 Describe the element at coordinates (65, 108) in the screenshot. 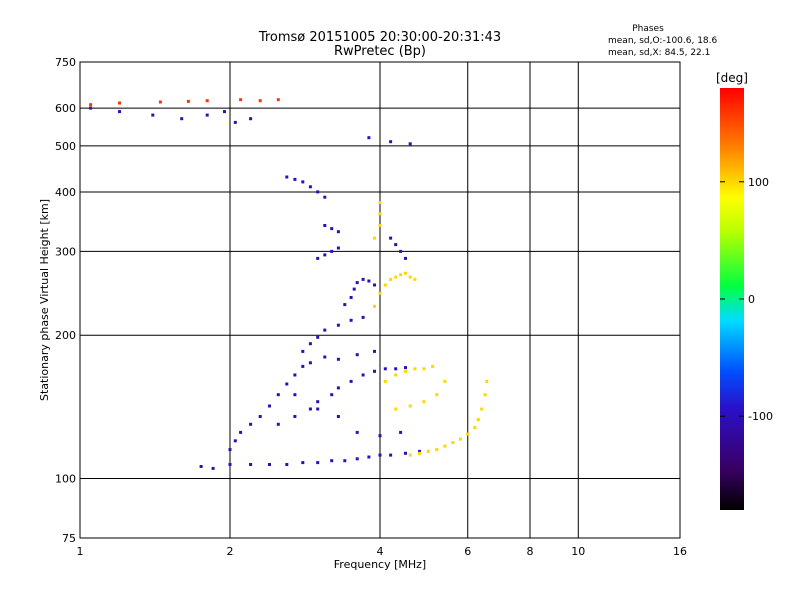

I see `y-tick-label: 600` at that location.